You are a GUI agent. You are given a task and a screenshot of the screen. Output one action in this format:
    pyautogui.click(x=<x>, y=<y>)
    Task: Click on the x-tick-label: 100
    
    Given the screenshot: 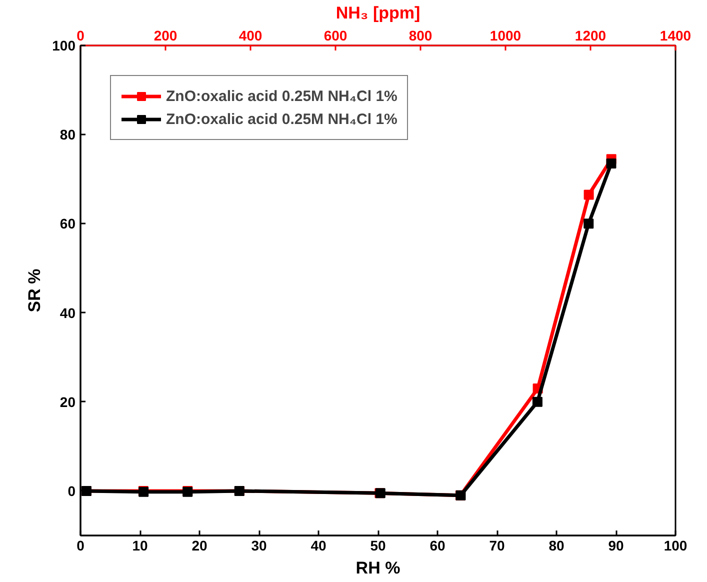 What is the action you would take?
    pyautogui.click(x=676, y=546)
    